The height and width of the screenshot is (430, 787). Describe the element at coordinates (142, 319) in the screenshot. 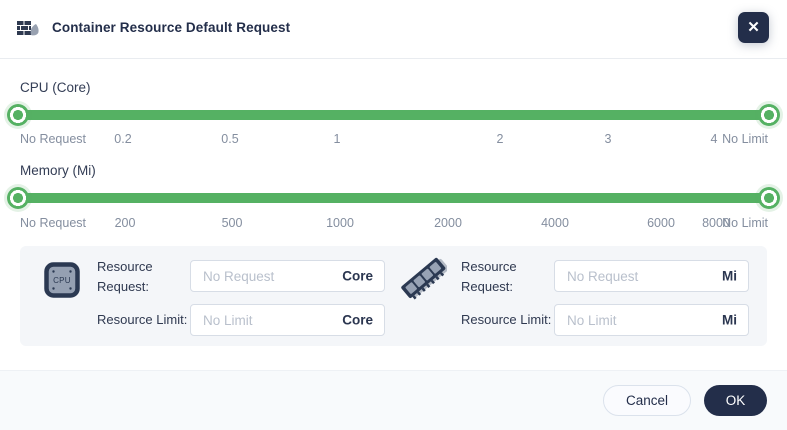

I see `cpu-limit-label: Resource Limit:` at that location.